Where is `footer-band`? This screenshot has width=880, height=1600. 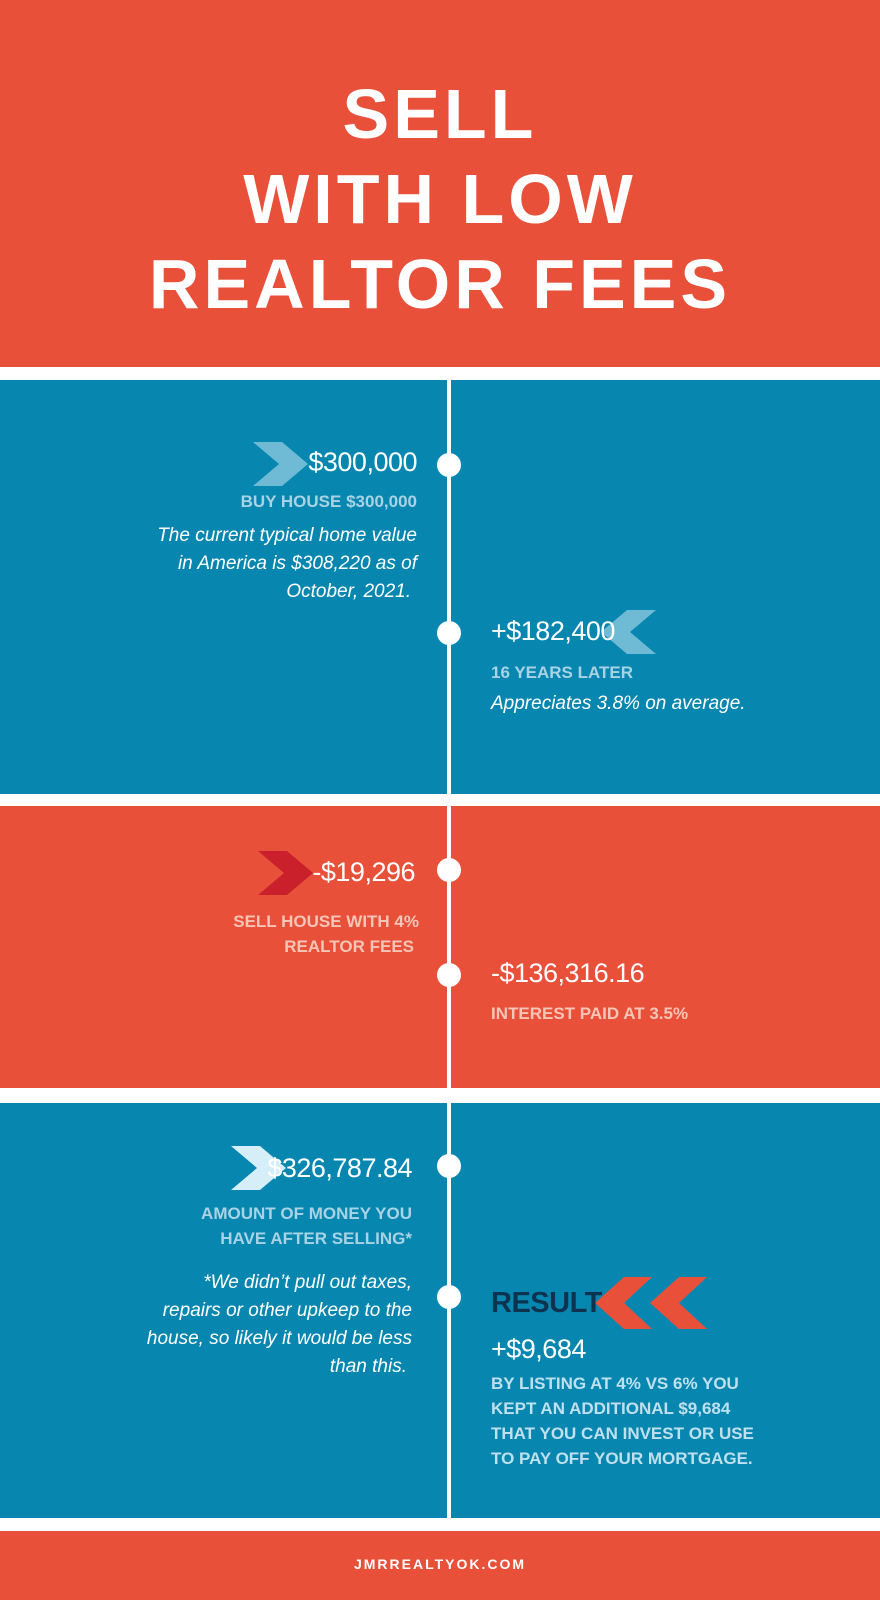 footer-band is located at coordinates (440, 1565).